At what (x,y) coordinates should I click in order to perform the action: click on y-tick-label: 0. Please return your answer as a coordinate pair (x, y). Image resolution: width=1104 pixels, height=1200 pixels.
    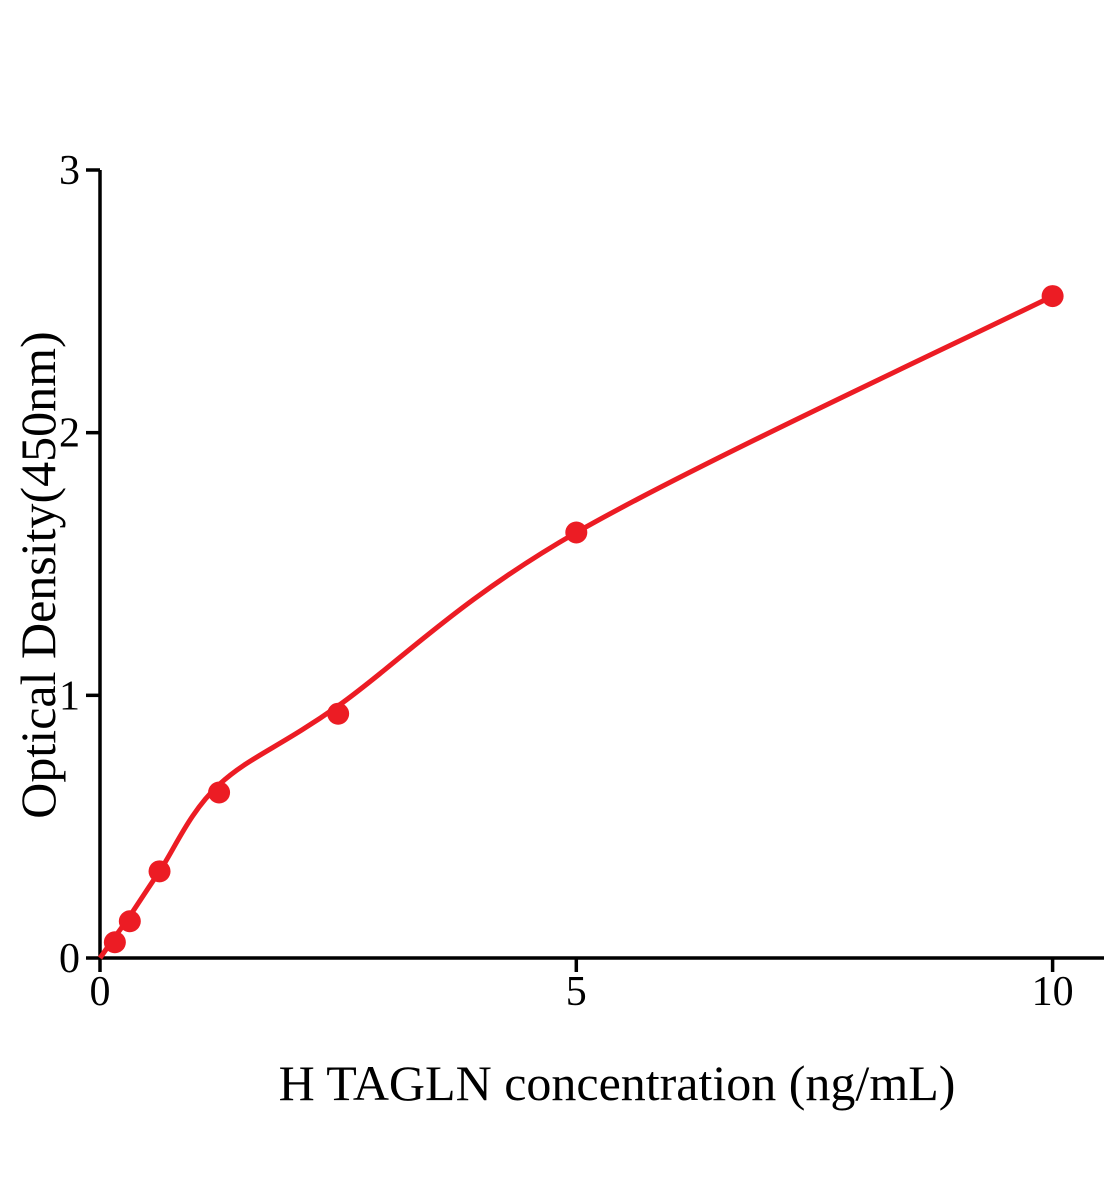
    Looking at the image, I should click on (69, 959).